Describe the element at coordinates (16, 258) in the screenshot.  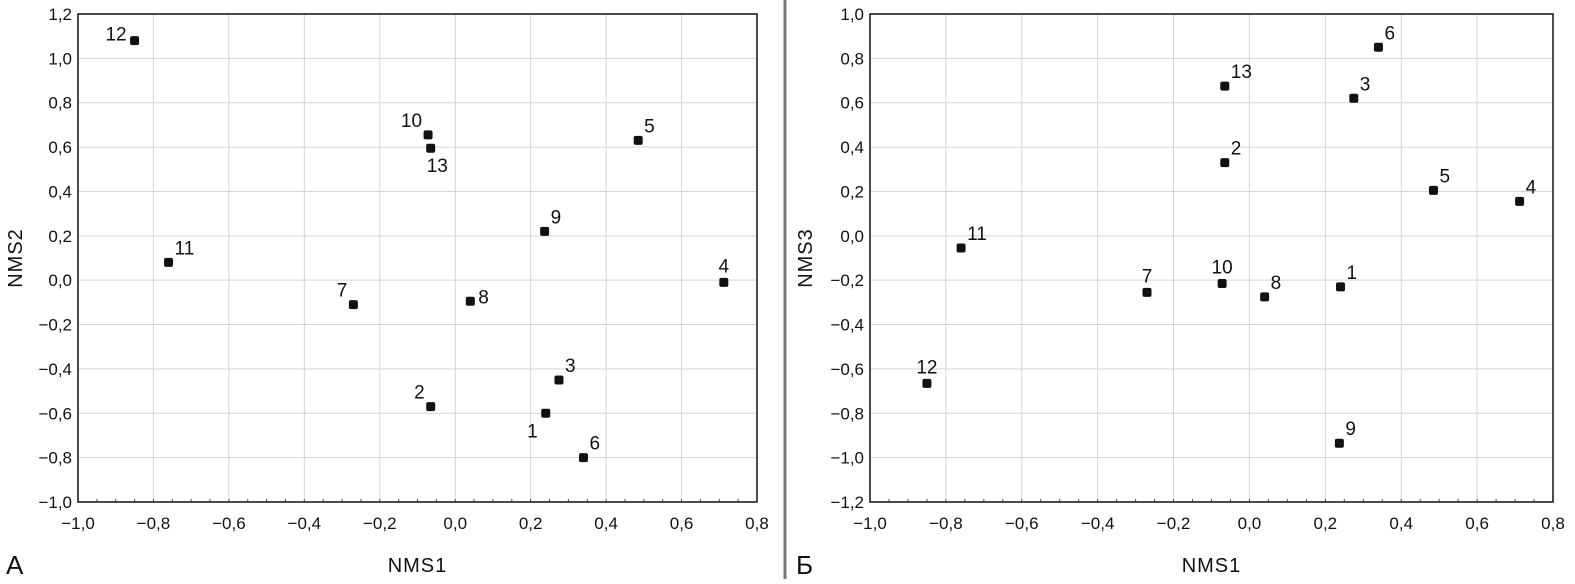
I see `y-axis-label: NMS2` at that location.